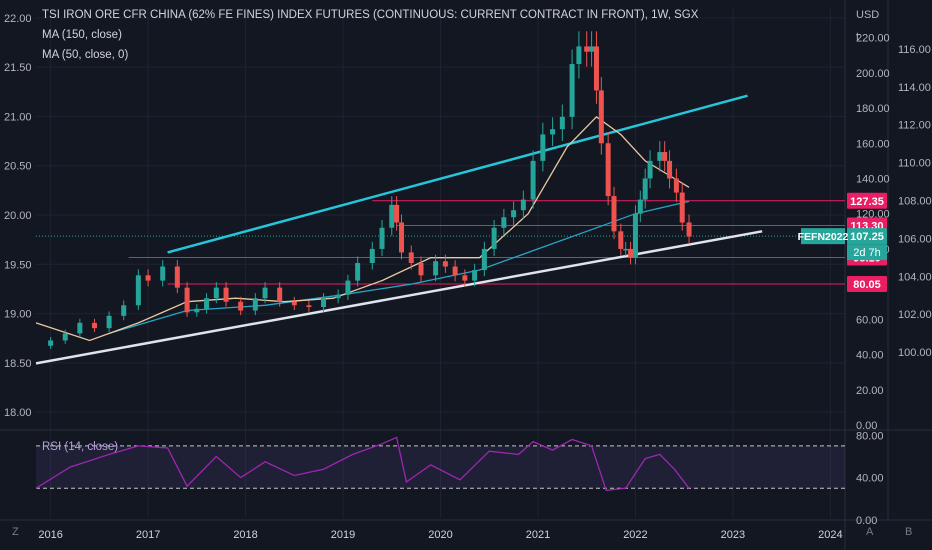 The width and height of the screenshot is (932, 550). Describe the element at coordinates (867, 252) in the screenshot. I see `countdown-bg` at that location.